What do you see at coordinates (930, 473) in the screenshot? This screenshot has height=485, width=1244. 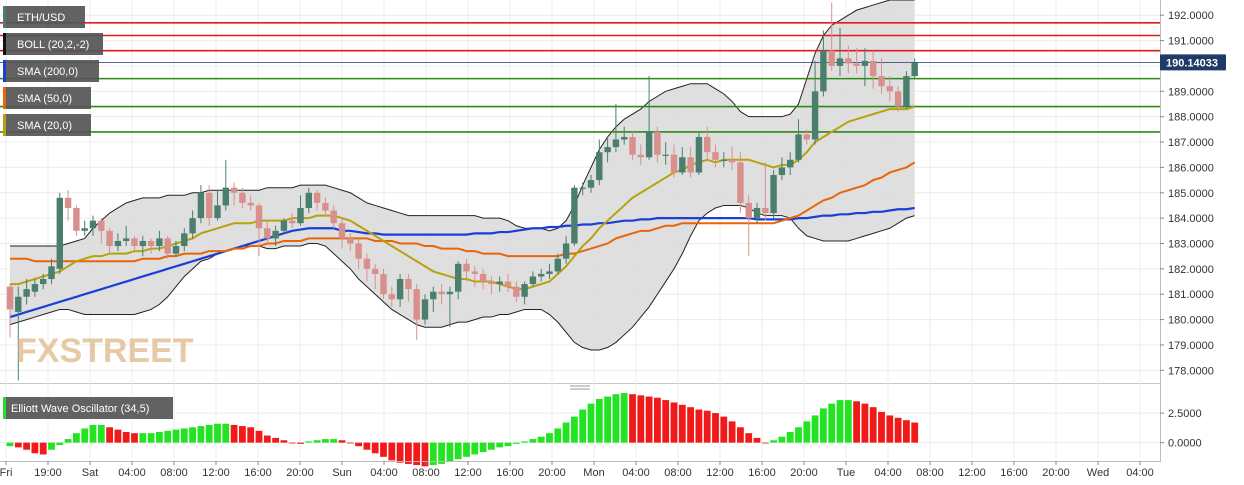 I see `time-tick-label: 08:00` at bounding box center [930, 473].